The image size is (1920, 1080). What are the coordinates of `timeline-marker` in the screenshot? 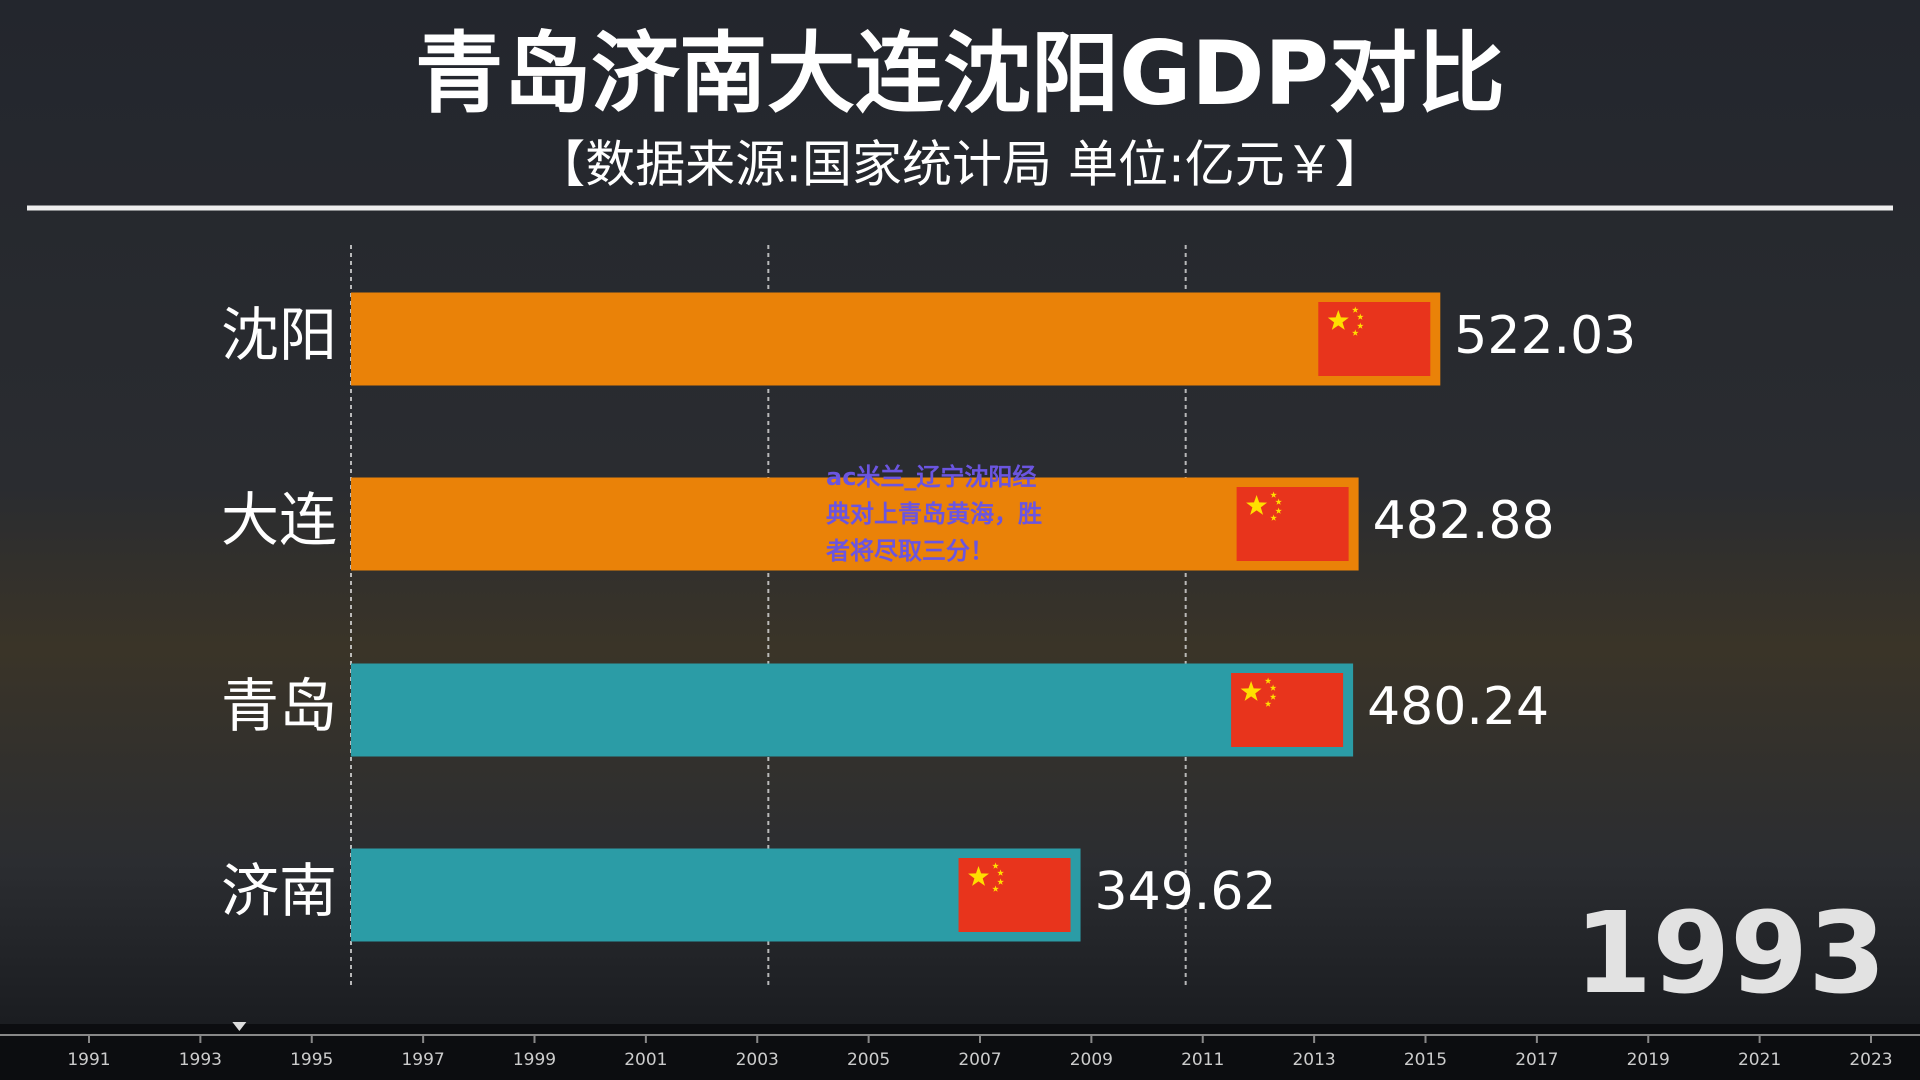 It's located at (239, 1026).